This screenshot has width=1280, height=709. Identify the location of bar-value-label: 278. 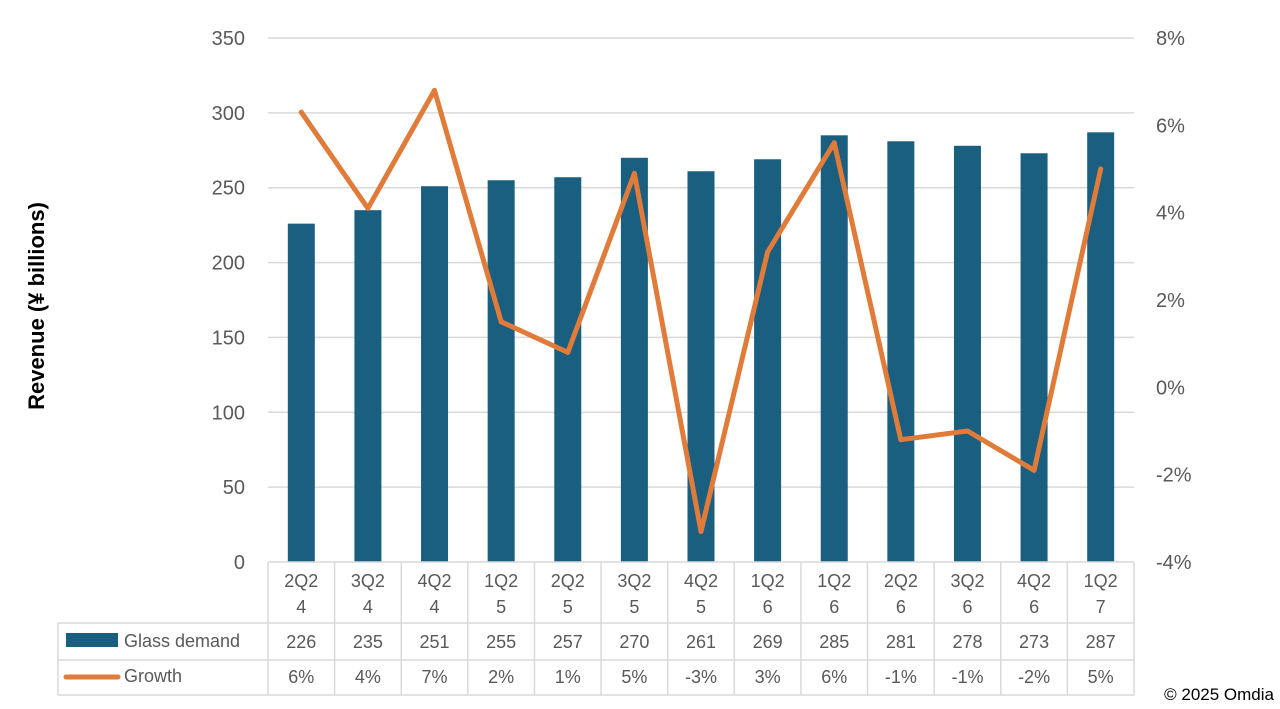
(967, 642).